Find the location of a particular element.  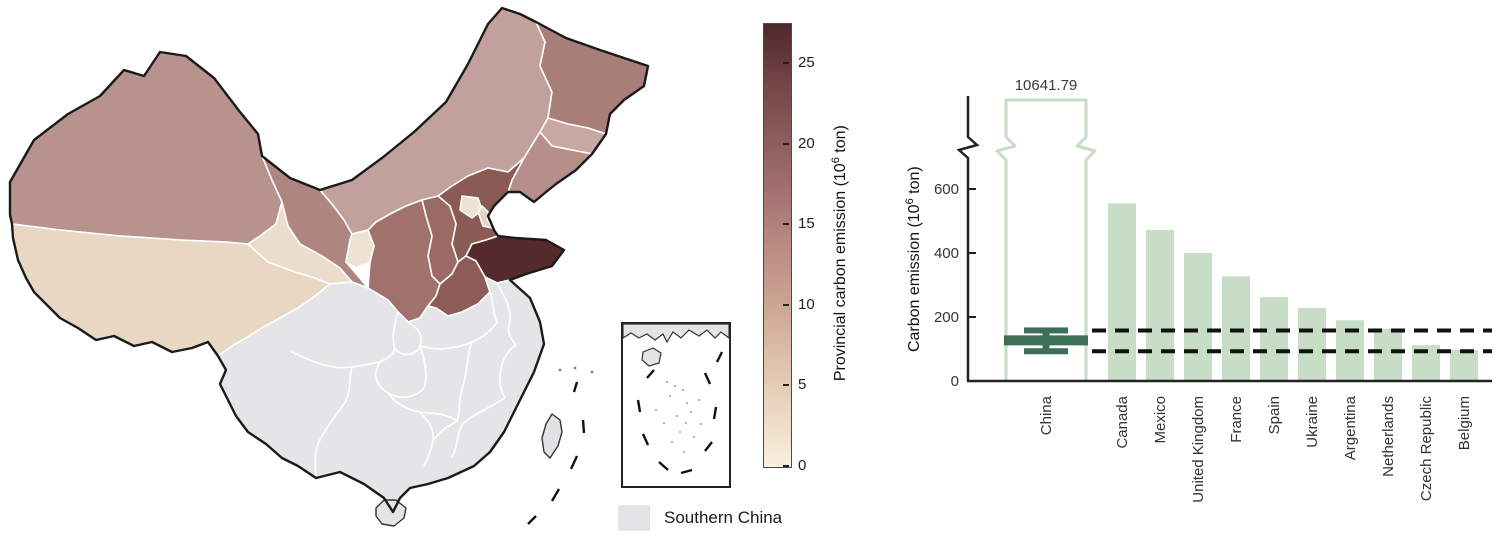

southern-china-label: Southern China is located at coordinates (723, 517).